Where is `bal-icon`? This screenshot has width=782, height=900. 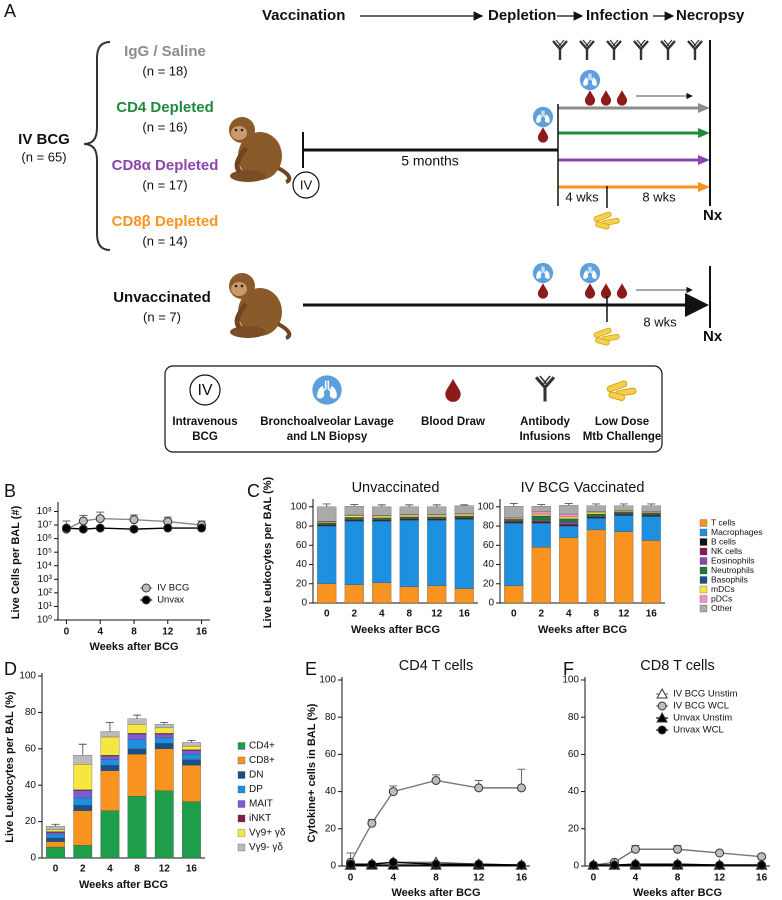 bal-icon is located at coordinates (590, 273).